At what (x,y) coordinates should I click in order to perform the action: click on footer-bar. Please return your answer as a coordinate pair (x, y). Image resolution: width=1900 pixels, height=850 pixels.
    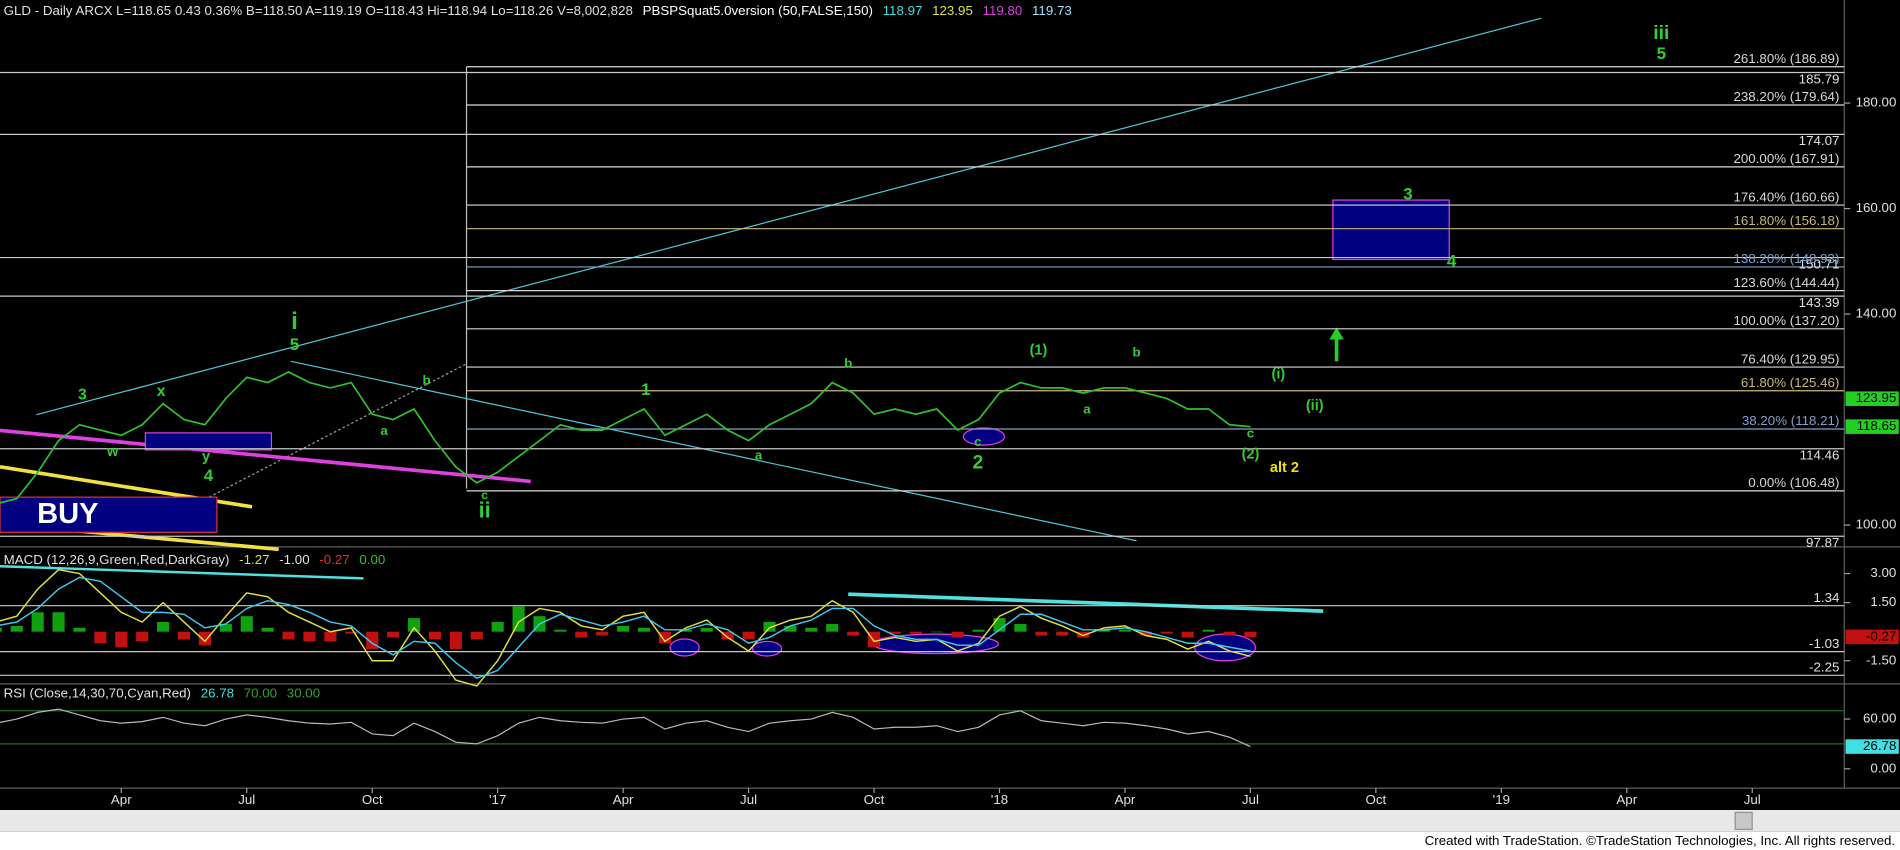
    Looking at the image, I should click on (950, 840).